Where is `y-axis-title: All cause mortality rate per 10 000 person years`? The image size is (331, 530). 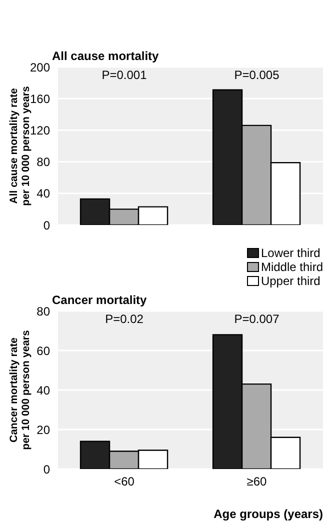 y-axis-title: All cause mortality rate per 10 000 person years is located at coordinates (20, 146).